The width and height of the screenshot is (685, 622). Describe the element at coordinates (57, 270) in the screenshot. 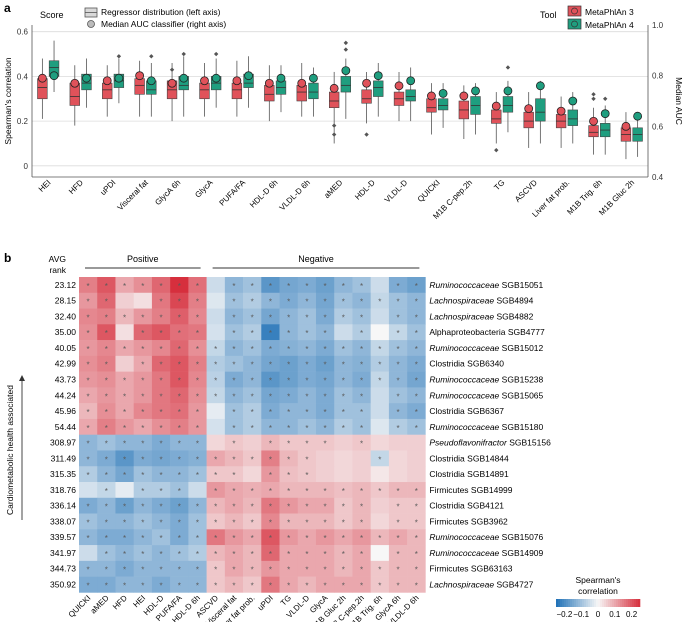

I see `avg-rank-title: rank` at that location.